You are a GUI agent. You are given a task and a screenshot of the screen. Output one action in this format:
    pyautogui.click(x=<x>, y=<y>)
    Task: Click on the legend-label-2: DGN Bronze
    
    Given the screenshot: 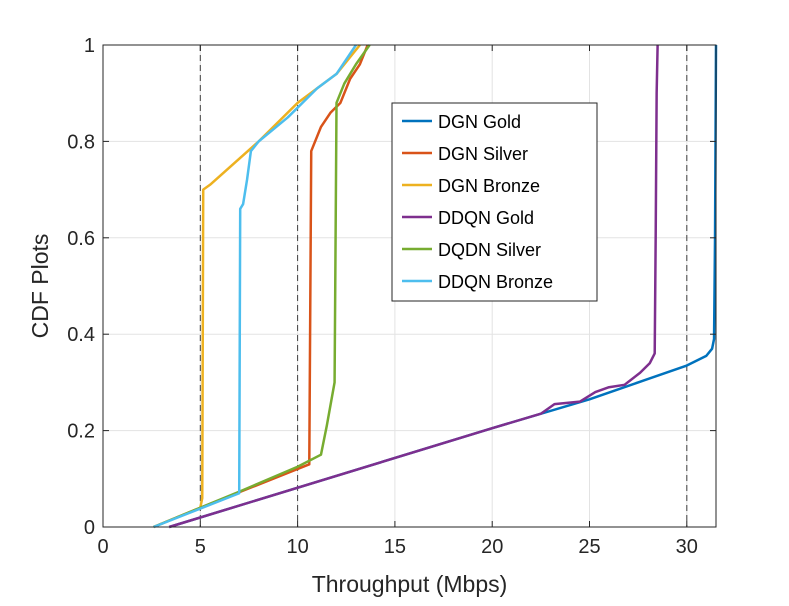 What is the action you would take?
    pyautogui.click(x=489, y=186)
    